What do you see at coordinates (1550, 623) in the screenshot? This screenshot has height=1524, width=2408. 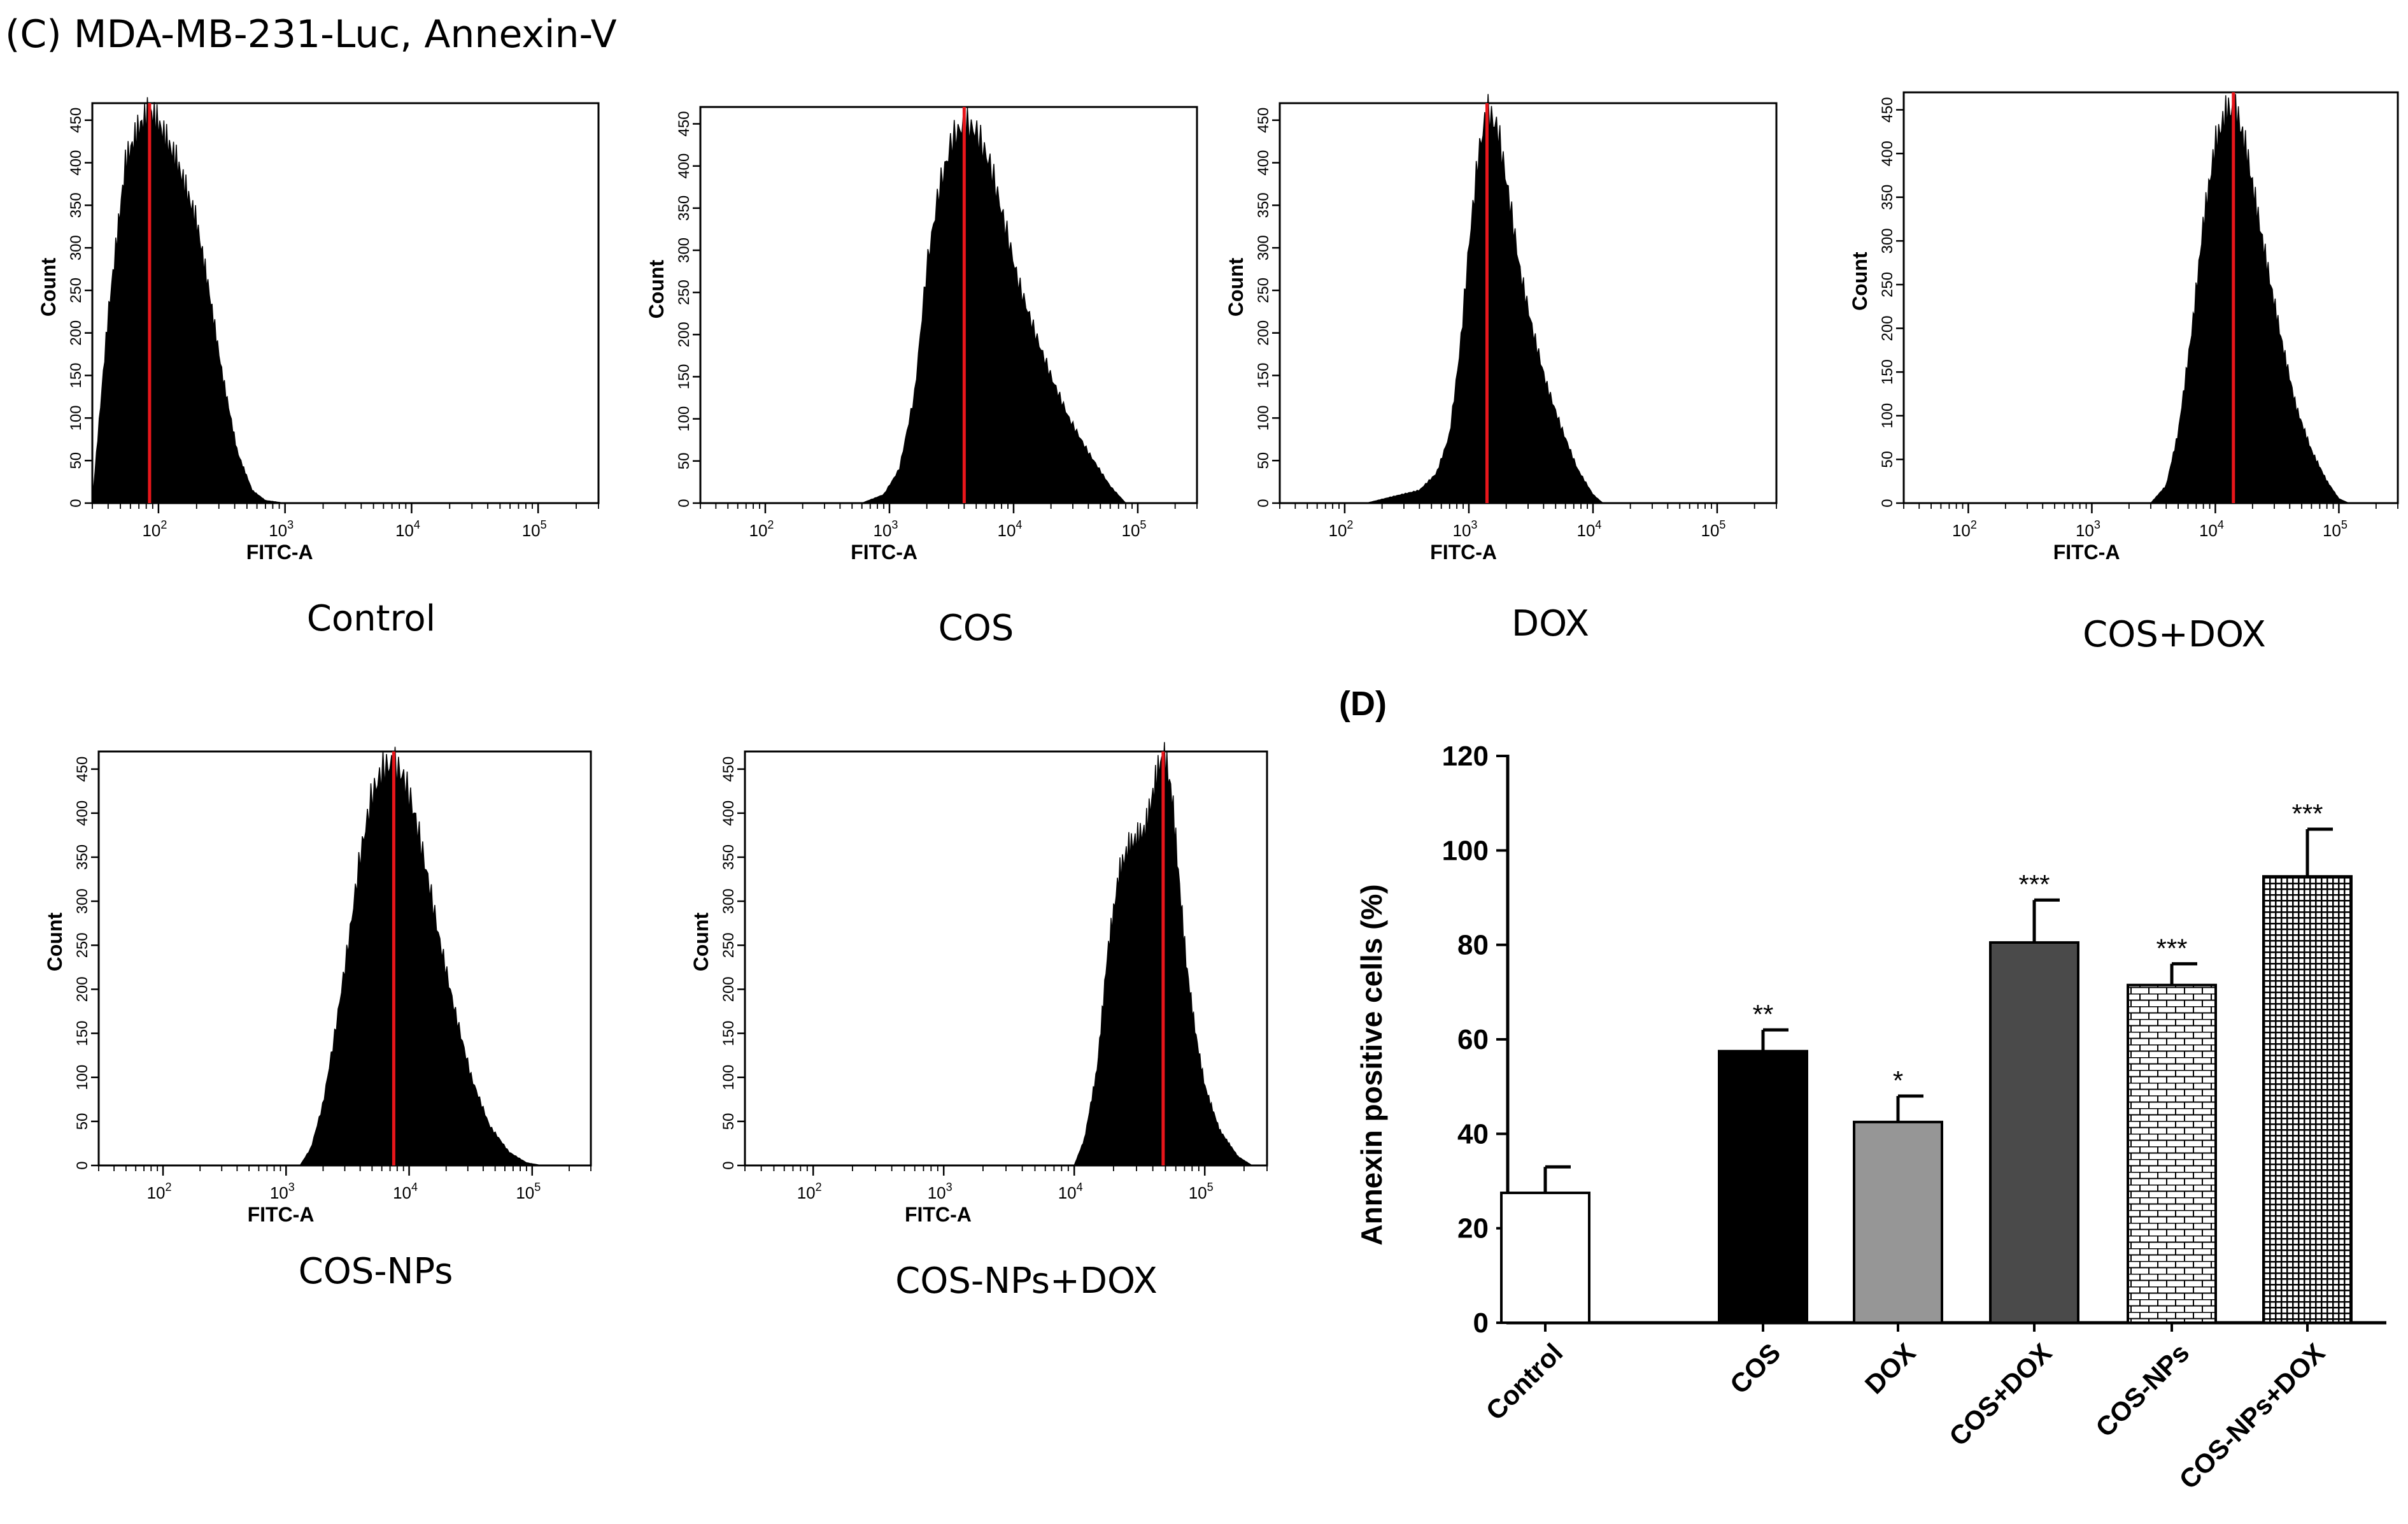 I see `panel-label: DOX` at bounding box center [1550, 623].